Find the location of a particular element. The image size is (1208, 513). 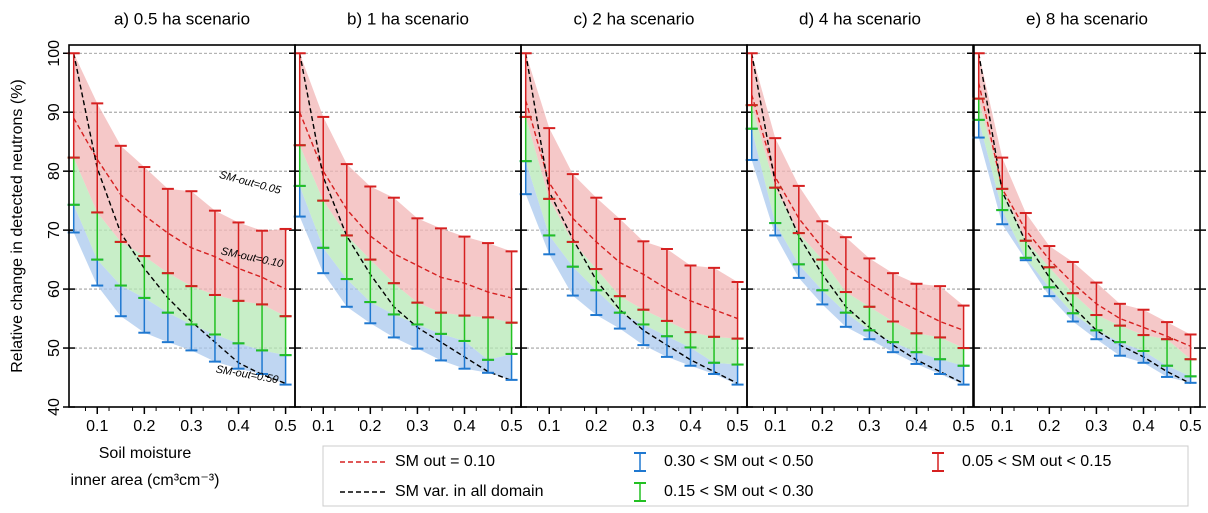

y-tick-label: 50 is located at coordinates (54, 348).